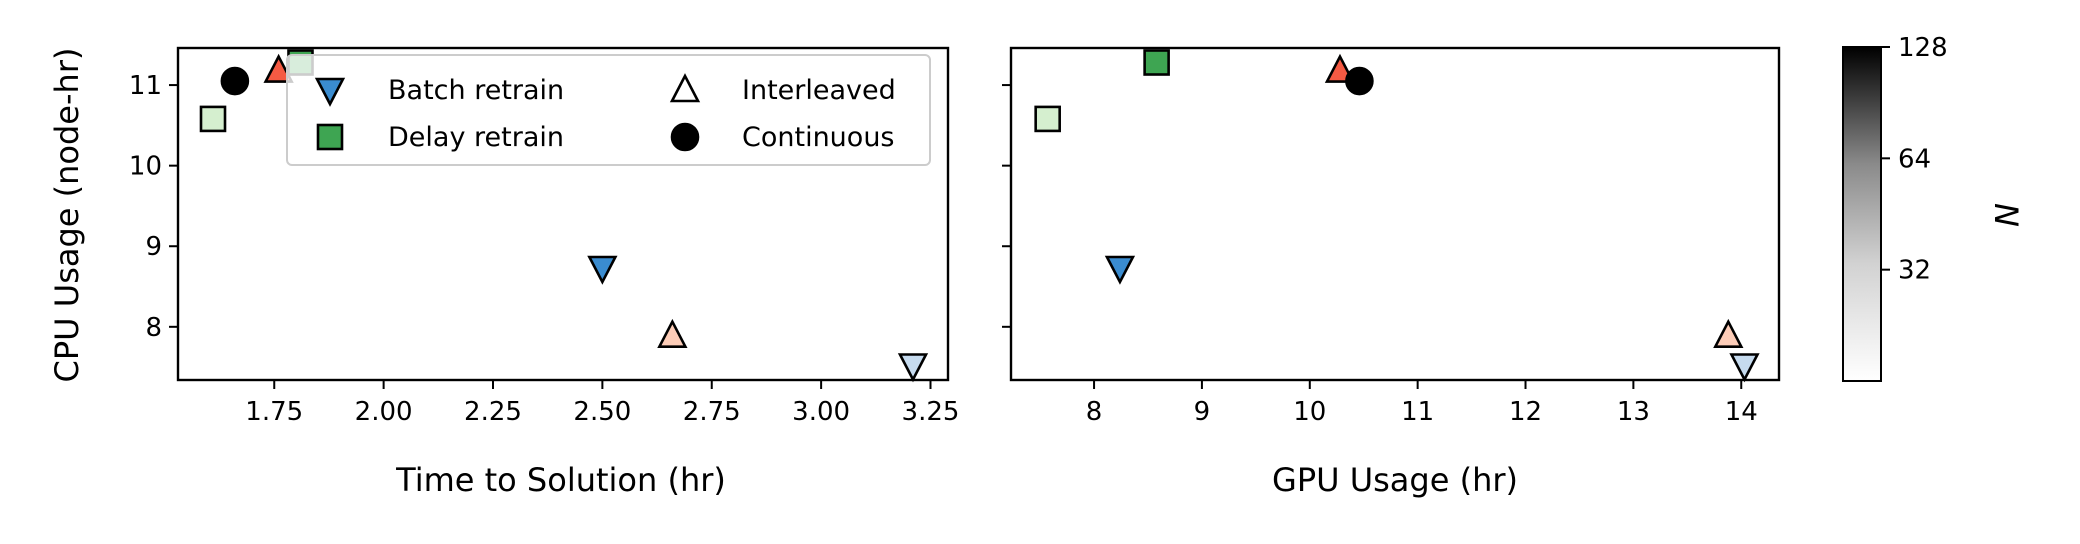 The width and height of the screenshot is (2080, 544). I want to click on legend-marker-continuous, so click(685, 137).